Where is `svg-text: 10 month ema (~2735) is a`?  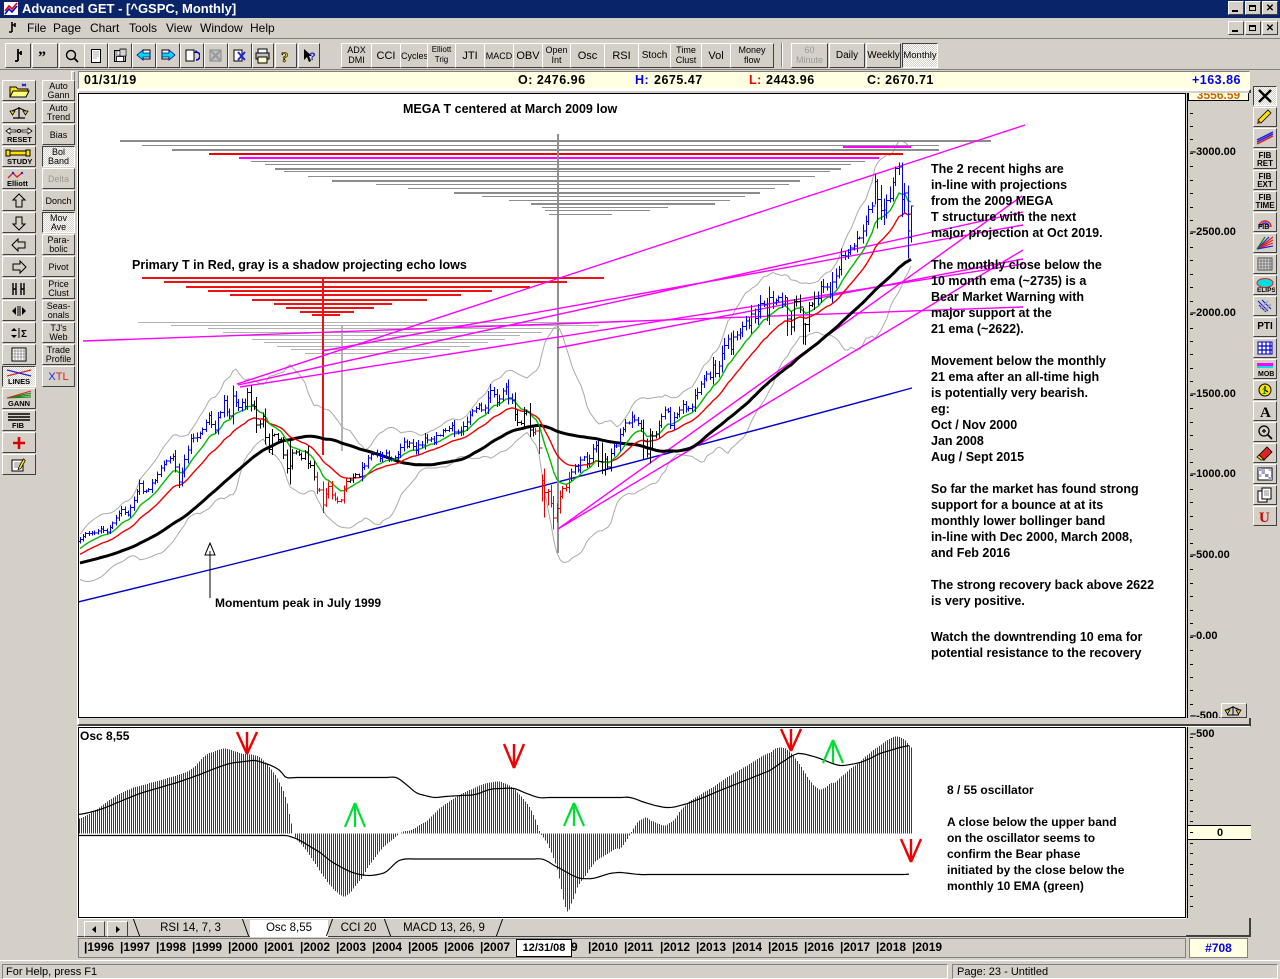
svg-text: 10 month ema (~2735) is a is located at coordinates (1009, 281).